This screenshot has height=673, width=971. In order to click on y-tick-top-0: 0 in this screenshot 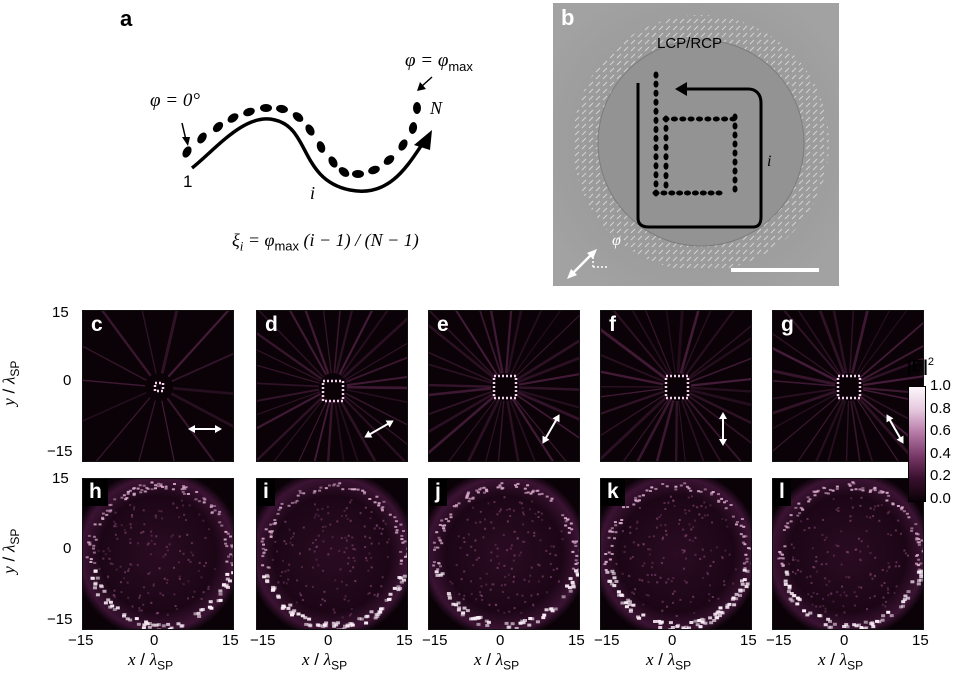, I will do `click(67, 380)`.